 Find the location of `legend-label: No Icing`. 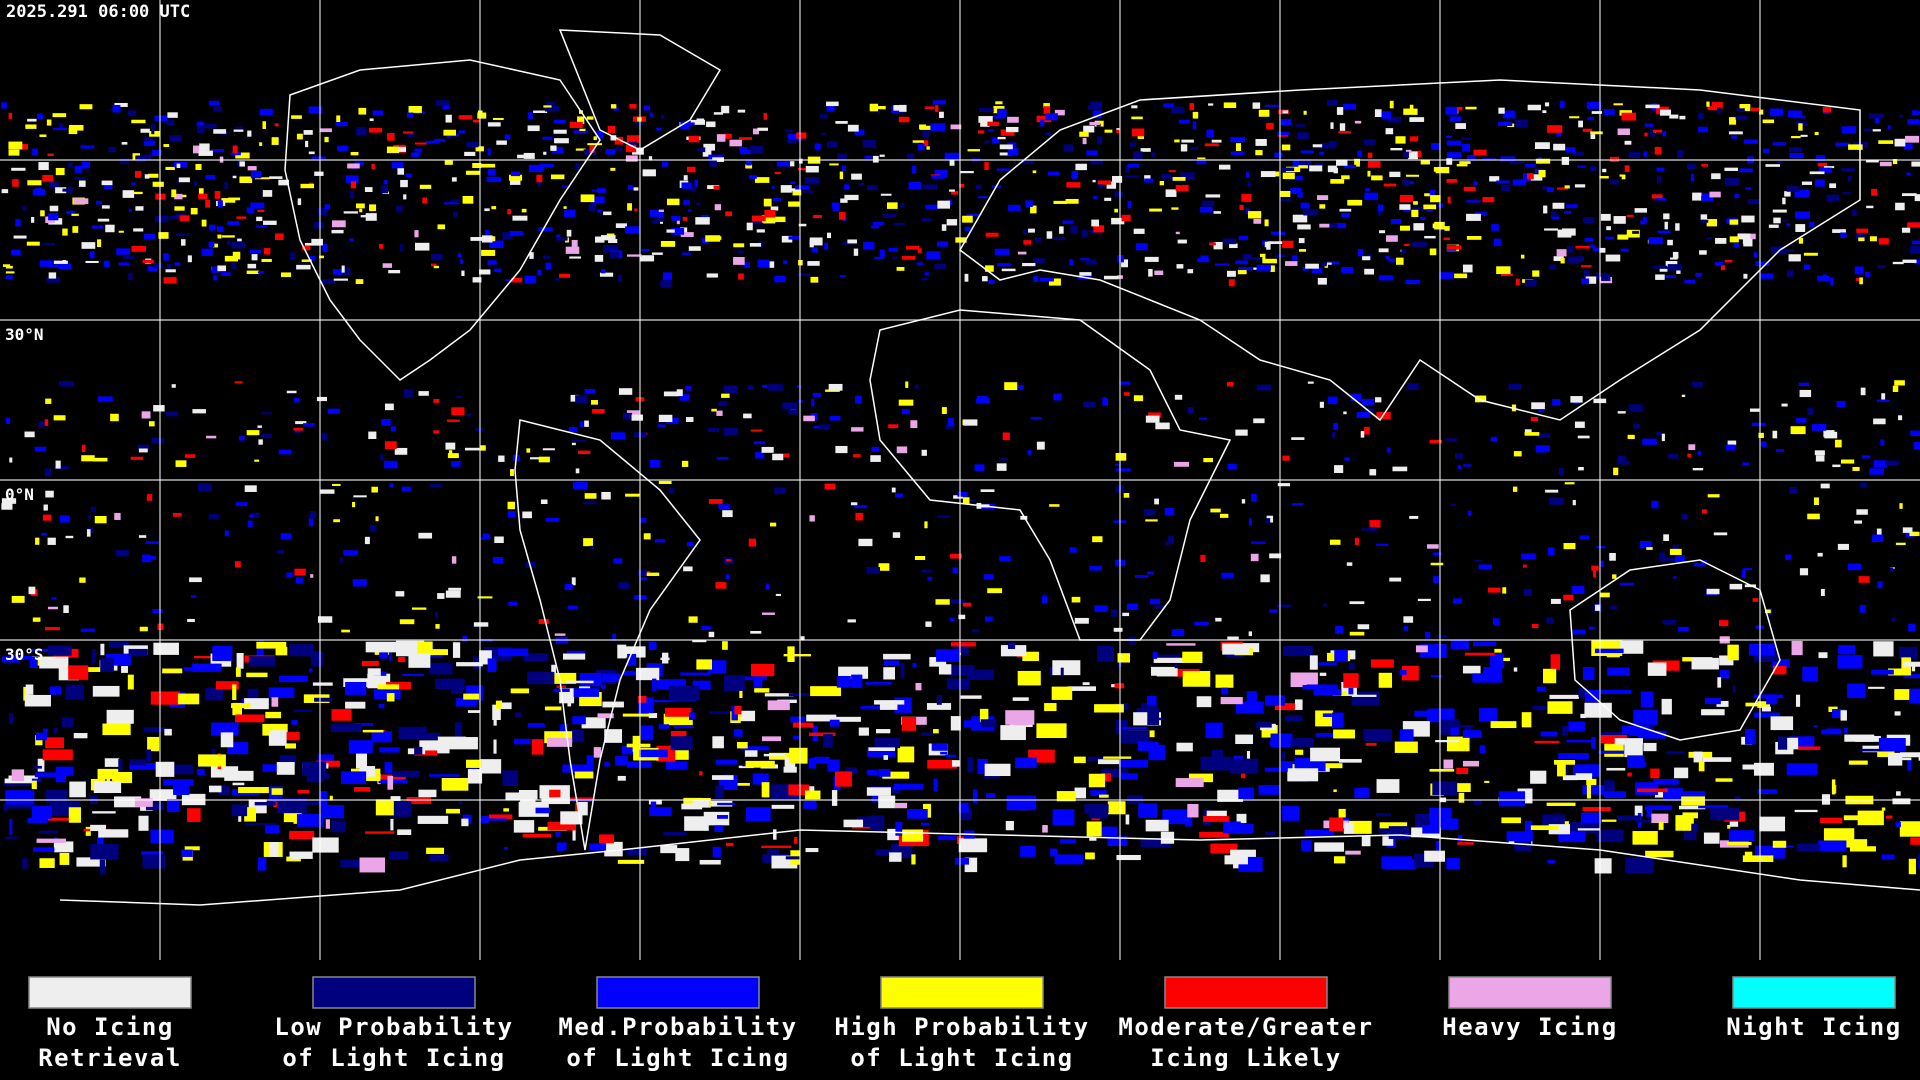

legend-label: No Icing is located at coordinates (110, 1027).